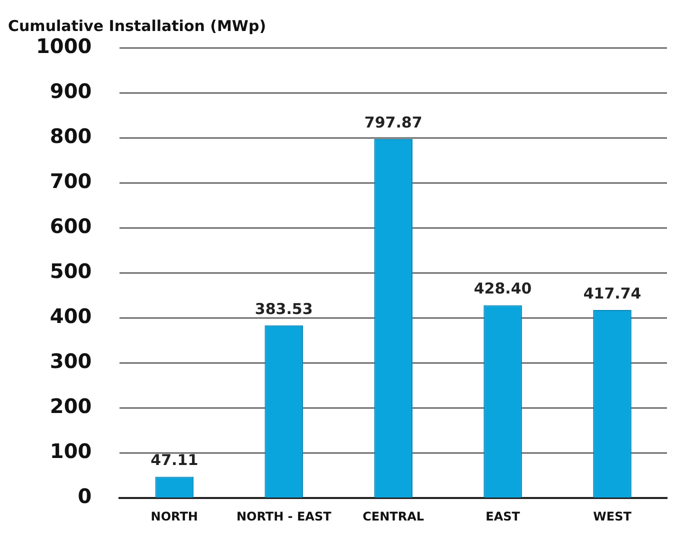  I want to click on y-tick-label: 0, so click(85, 496).